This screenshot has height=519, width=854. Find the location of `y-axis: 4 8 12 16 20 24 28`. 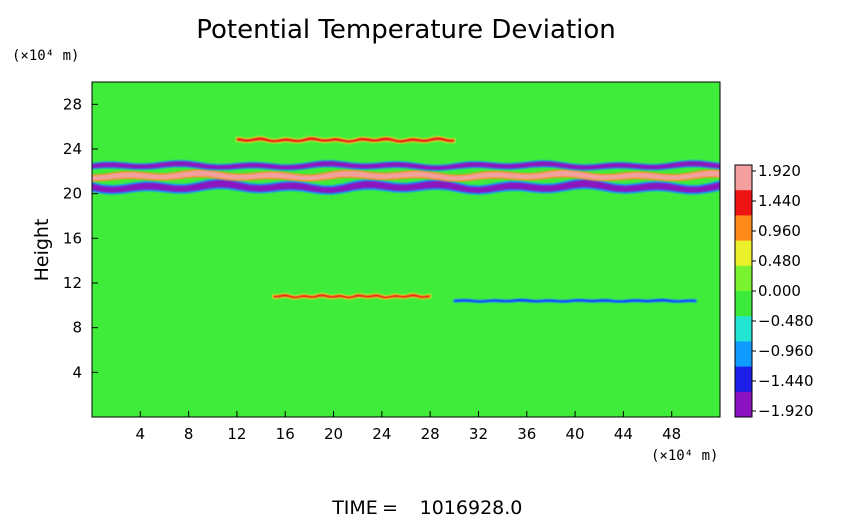

y-axis: 4 8 12 16 20 24 28 is located at coordinates (80, 238).